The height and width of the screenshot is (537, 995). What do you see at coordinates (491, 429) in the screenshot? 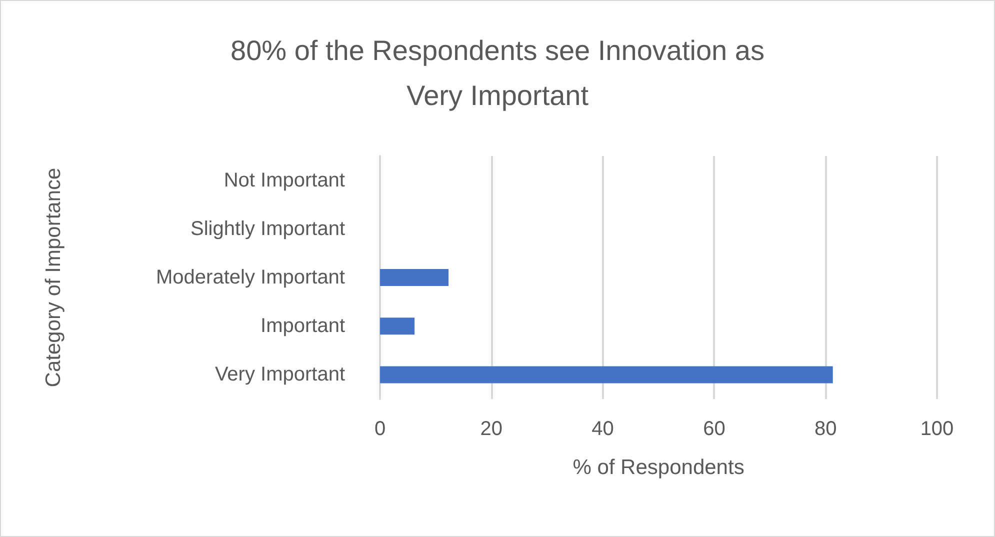
I see `x-tick-label: 20` at bounding box center [491, 429].